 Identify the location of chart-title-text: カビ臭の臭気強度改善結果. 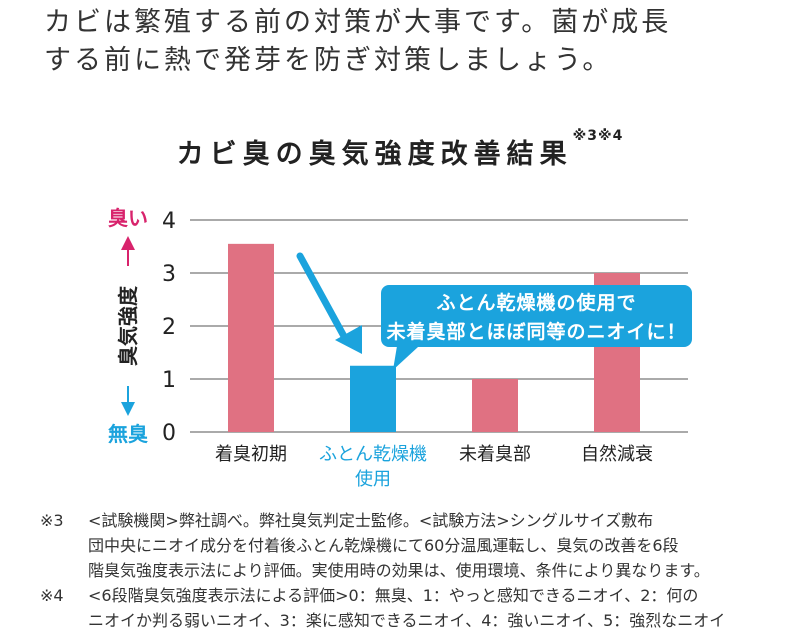
(374, 154).